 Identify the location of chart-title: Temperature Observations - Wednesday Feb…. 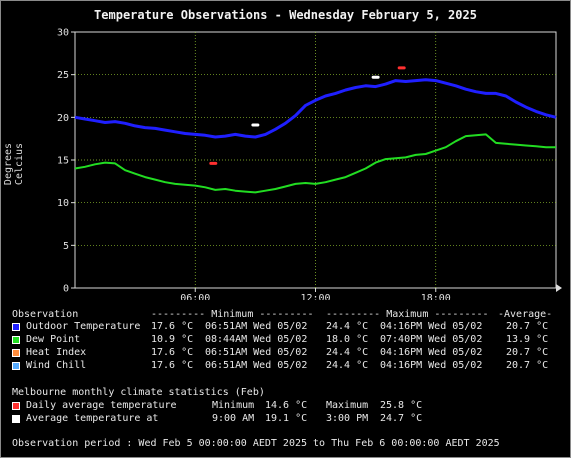
(285, 15).